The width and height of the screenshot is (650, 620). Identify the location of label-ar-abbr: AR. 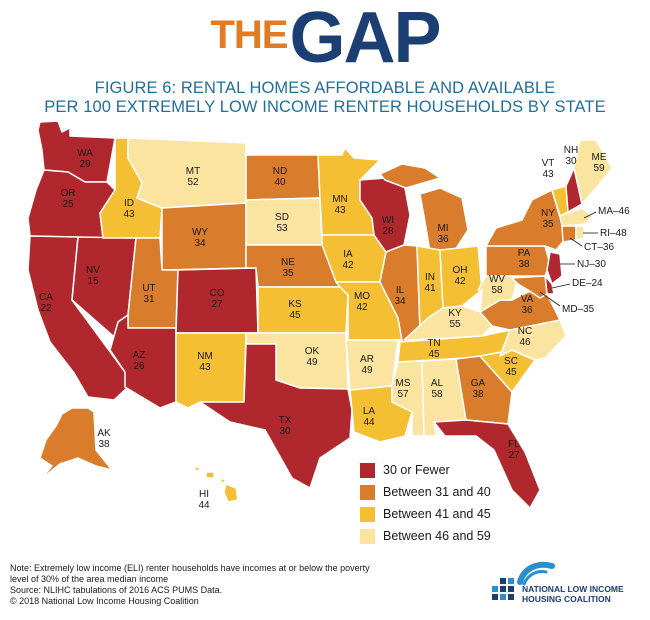
(367, 359).